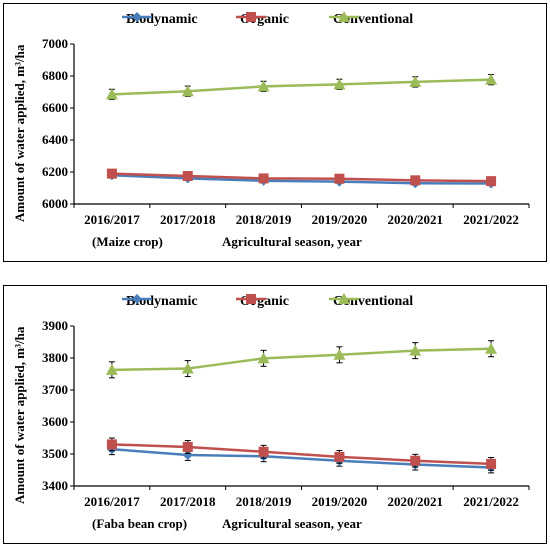  Describe the element at coordinates (55, 389) in the screenshot. I see `y-tick-label: 3700` at that location.